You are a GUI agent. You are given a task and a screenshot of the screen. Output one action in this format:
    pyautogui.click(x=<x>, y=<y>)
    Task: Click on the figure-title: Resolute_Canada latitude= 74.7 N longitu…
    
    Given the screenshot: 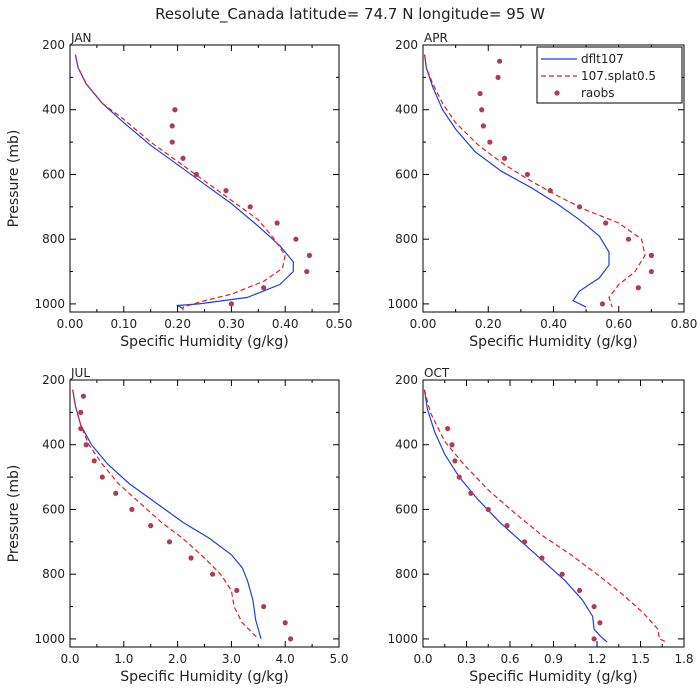 What is the action you would take?
    pyautogui.click(x=350, y=14)
    